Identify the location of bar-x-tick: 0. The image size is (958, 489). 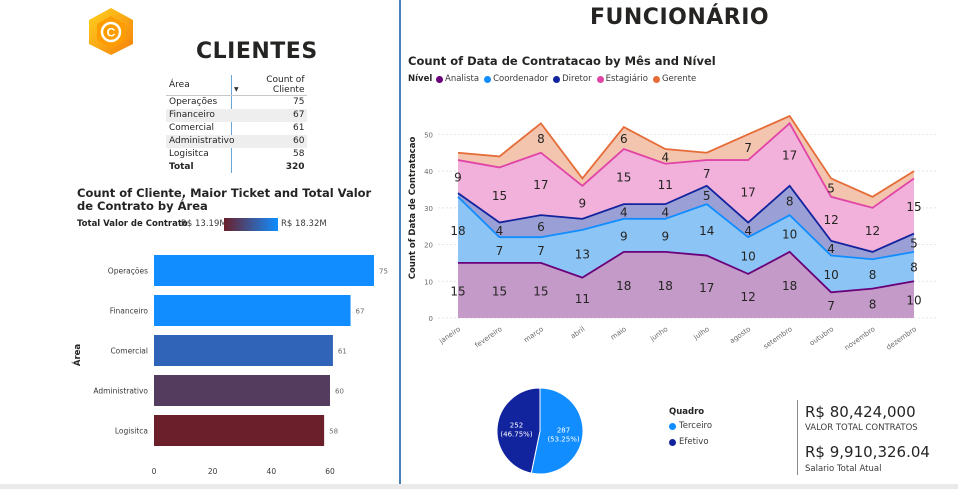
(154, 471).